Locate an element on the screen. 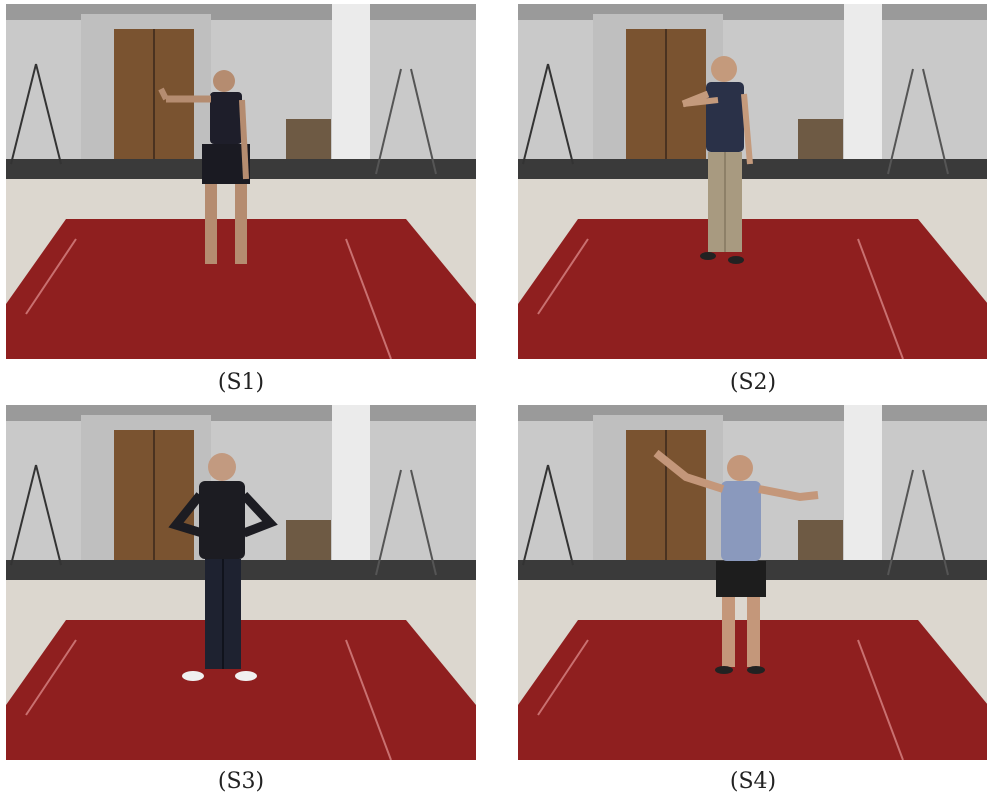  caption-s3: (S3) is located at coordinates (241, 781).